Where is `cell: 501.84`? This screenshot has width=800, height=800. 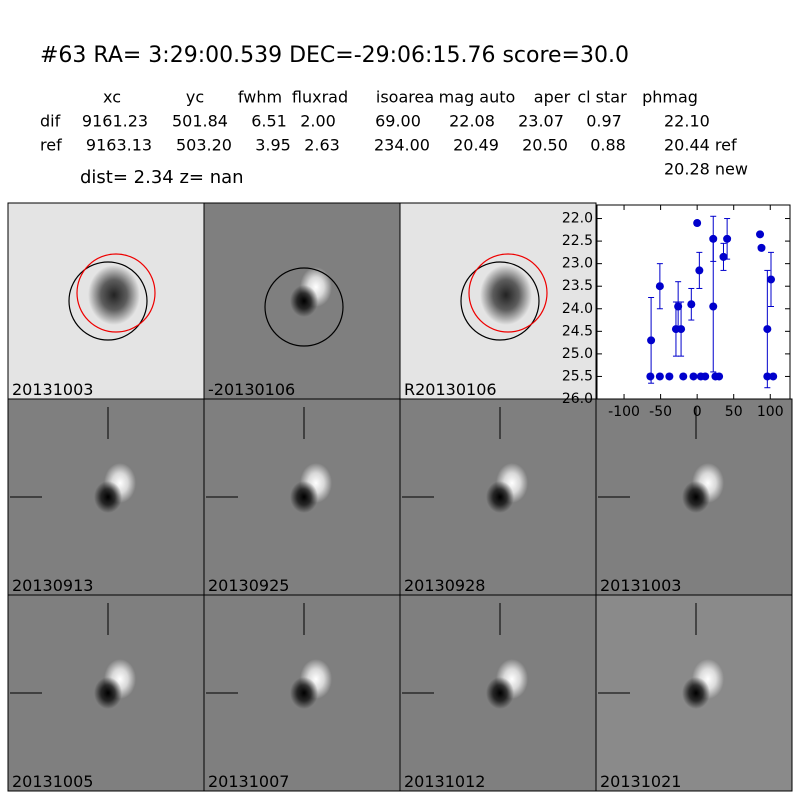
cell: 501.84 is located at coordinates (200, 121).